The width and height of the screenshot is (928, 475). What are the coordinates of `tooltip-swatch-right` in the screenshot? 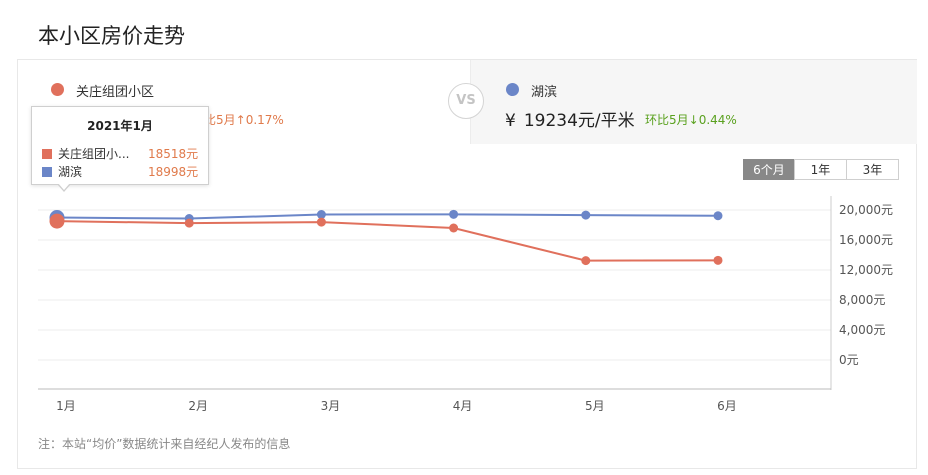 It's located at (47, 172).